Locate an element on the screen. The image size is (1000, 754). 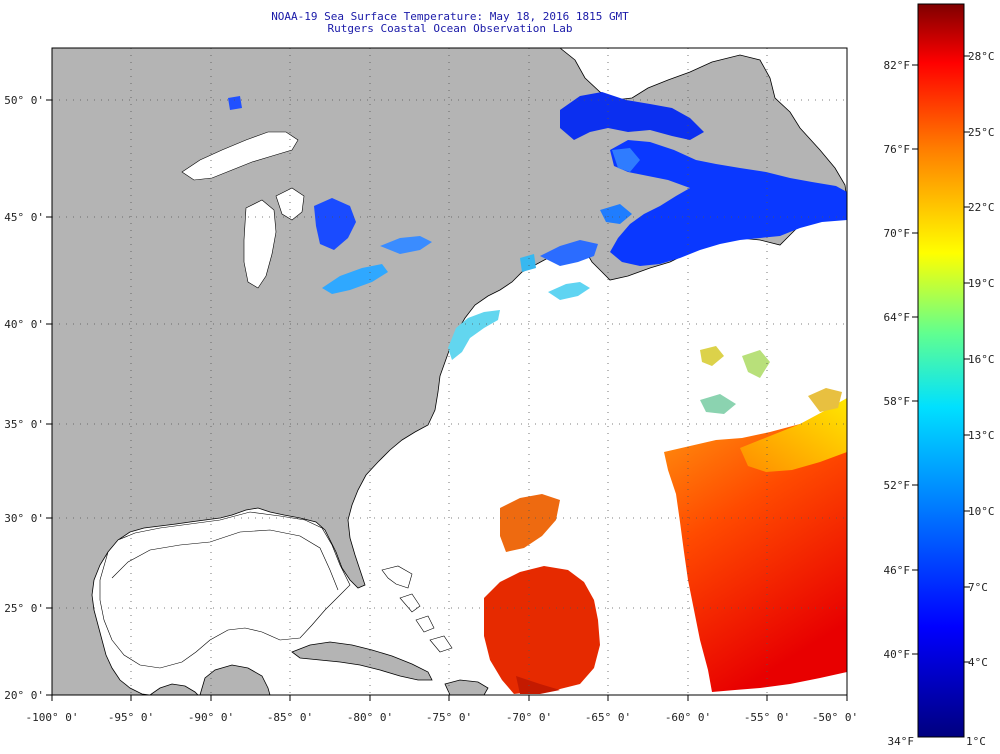
scale-f-34: 34°F is located at coordinates (901, 741).